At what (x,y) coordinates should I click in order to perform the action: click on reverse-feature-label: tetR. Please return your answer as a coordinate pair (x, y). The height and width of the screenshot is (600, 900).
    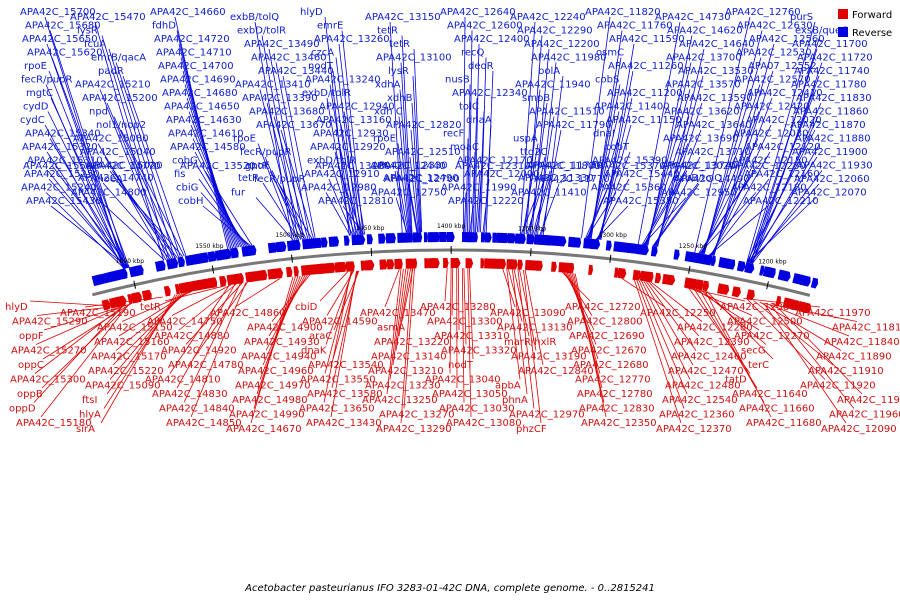
    Looking at the image, I should click on (387, 31).